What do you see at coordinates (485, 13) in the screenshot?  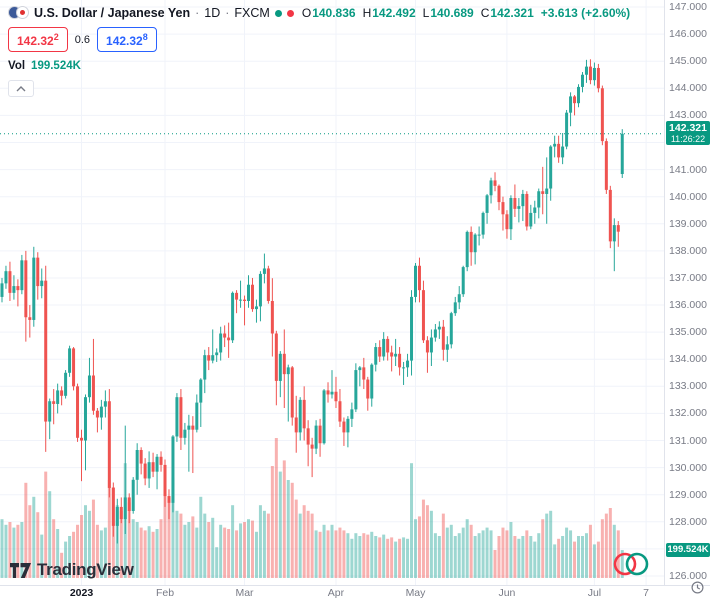 I see `close-label: C` at bounding box center [485, 13].